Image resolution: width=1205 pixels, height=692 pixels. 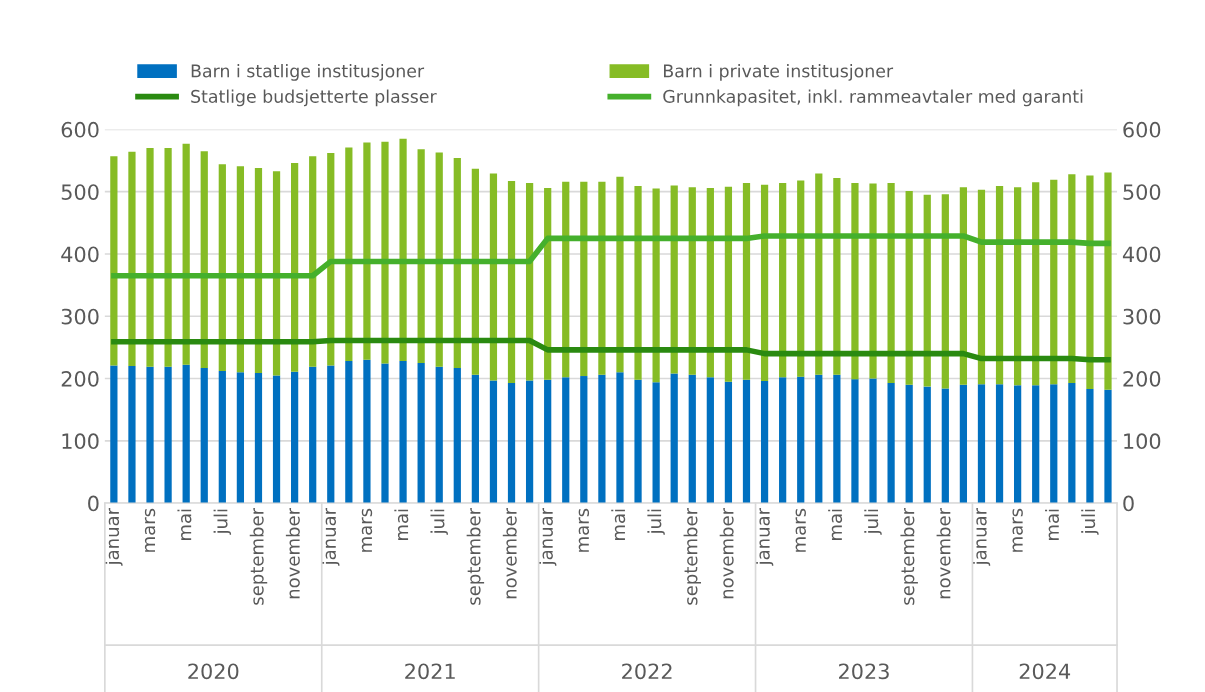 I want to click on legend-label: Grunnkapasitet, inkl. rammeavtaler med garanti, so click(x=873, y=98).